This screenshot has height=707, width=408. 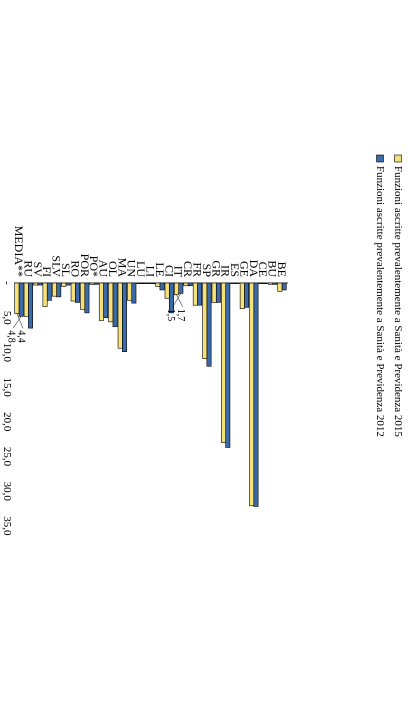 I want to click on category-label: GR, so click(x=216, y=268).